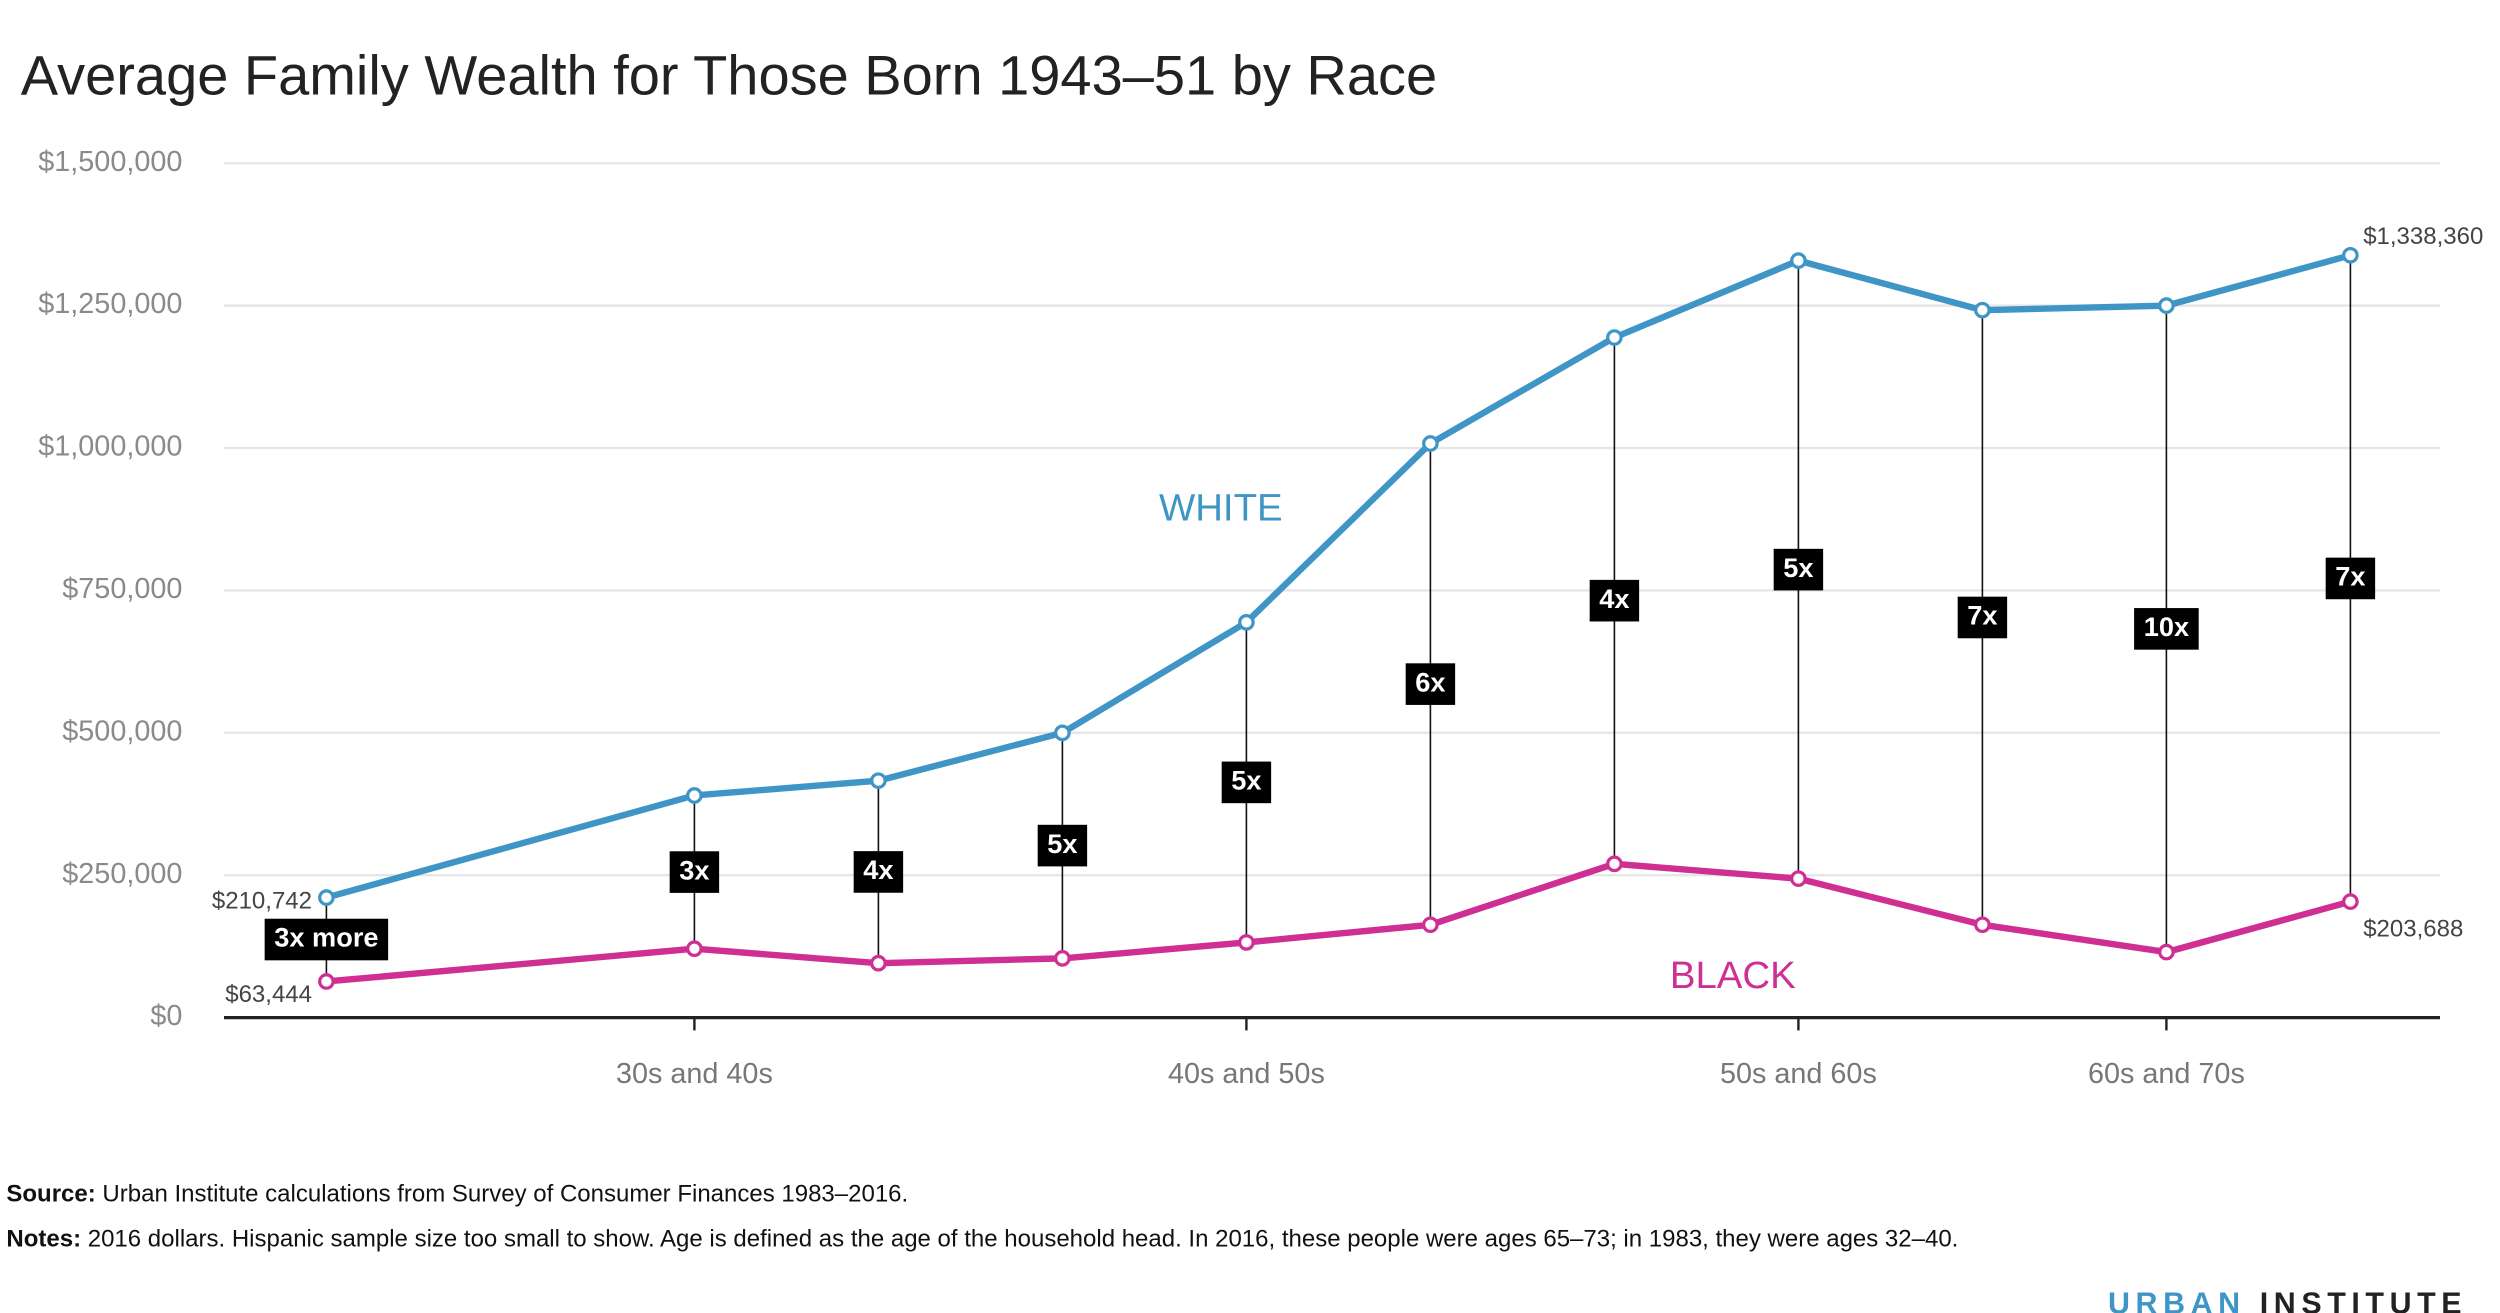 Image resolution: width=2500 pixels, height=1313 pixels. I want to click on series-label: WHITE, so click(1221, 508).